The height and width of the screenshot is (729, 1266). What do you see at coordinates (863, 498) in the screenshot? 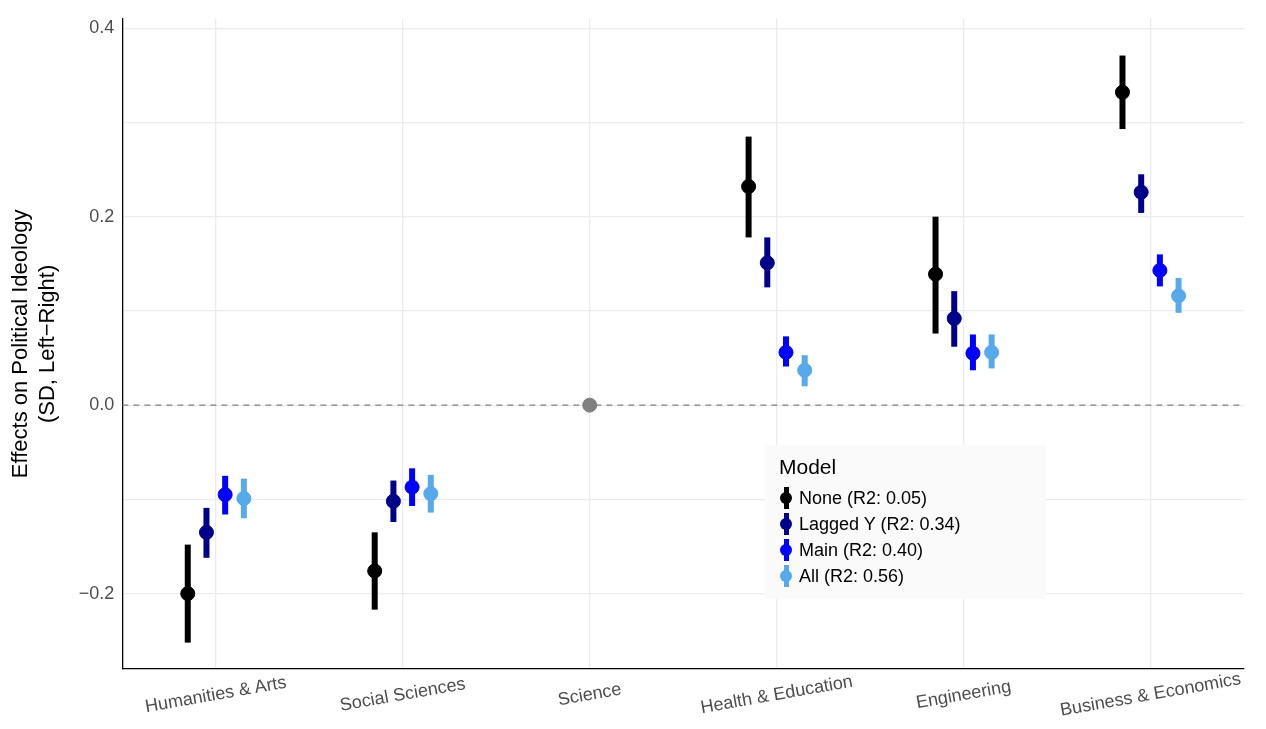
I see `legend-label: None (R2: 0.05)` at bounding box center [863, 498].